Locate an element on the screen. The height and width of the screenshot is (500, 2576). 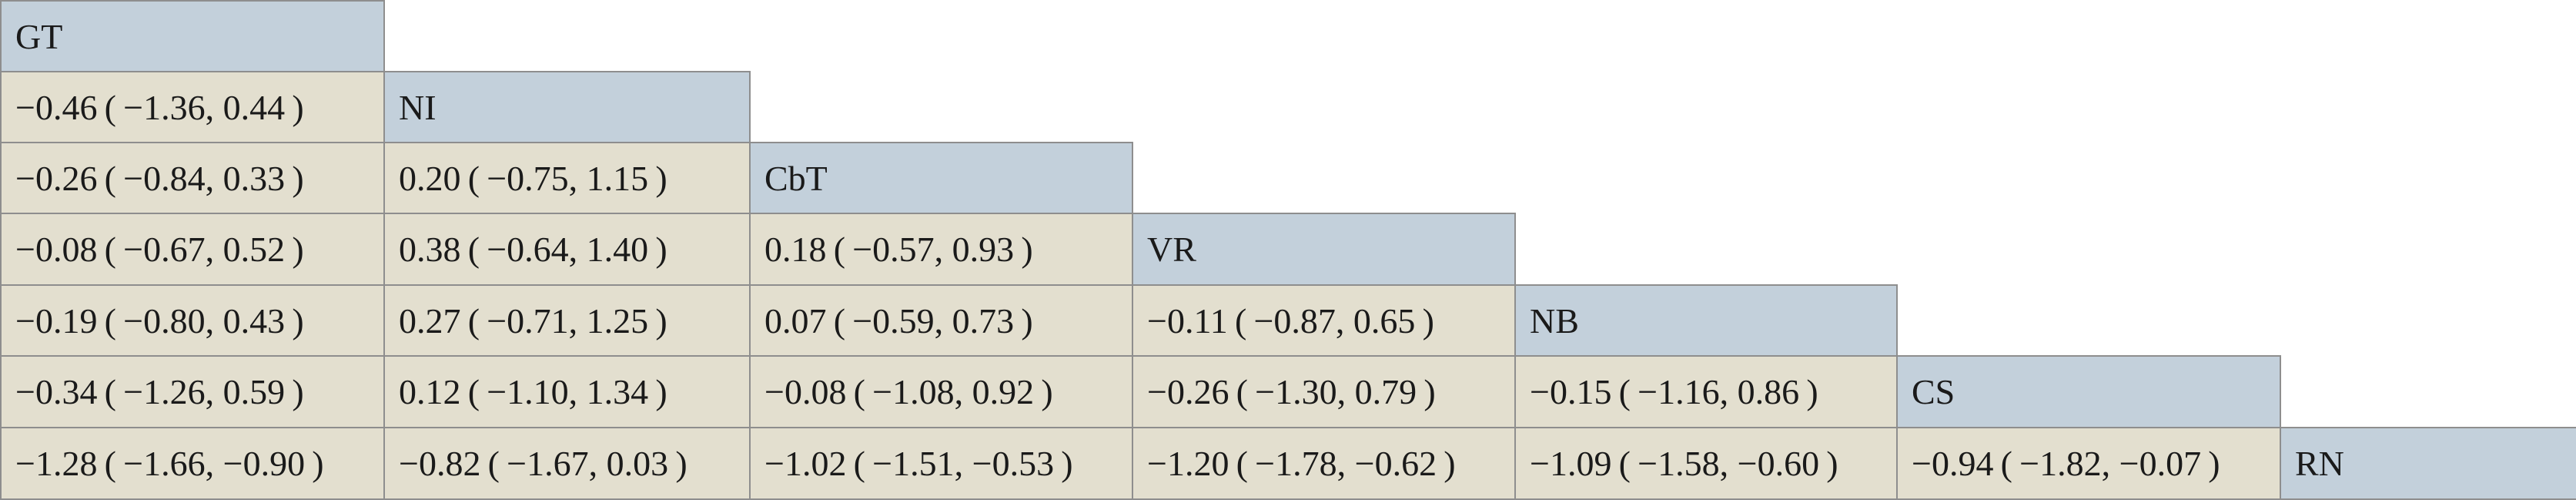
comparison-cell: −0.08 ( −1.08, 0.92 ) is located at coordinates (941, 392).